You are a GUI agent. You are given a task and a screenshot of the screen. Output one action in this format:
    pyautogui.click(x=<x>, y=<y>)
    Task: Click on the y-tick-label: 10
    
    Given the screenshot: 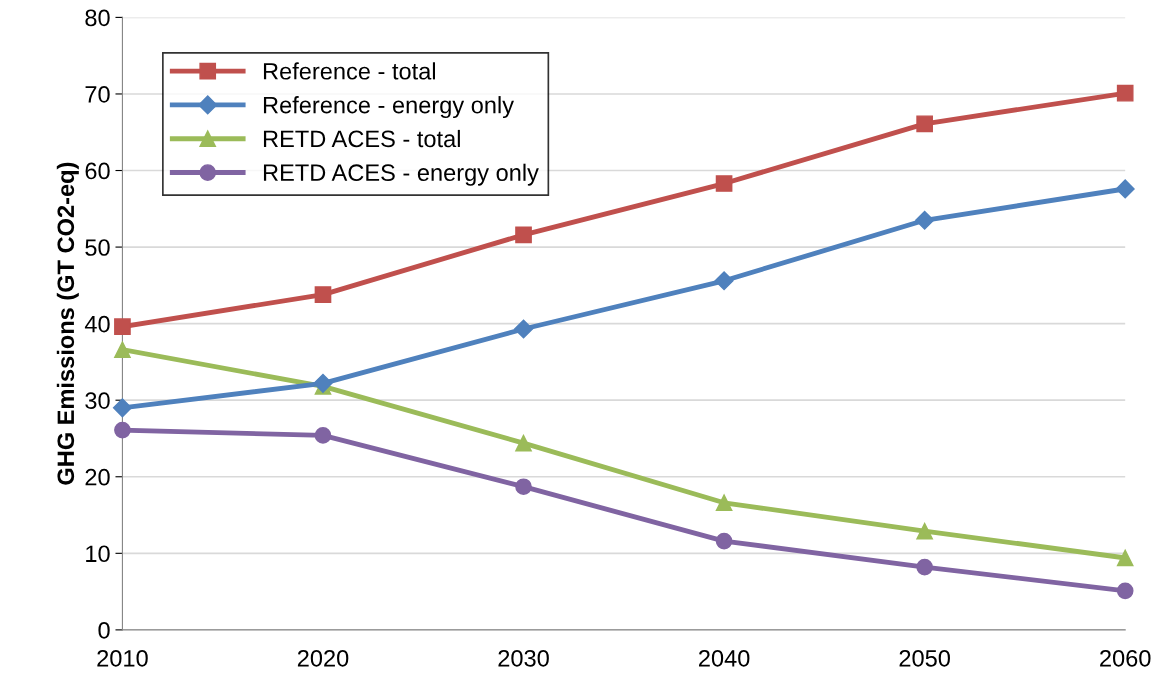 What is the action you would take?
    pyautogui.click(x=98, y=554)
    